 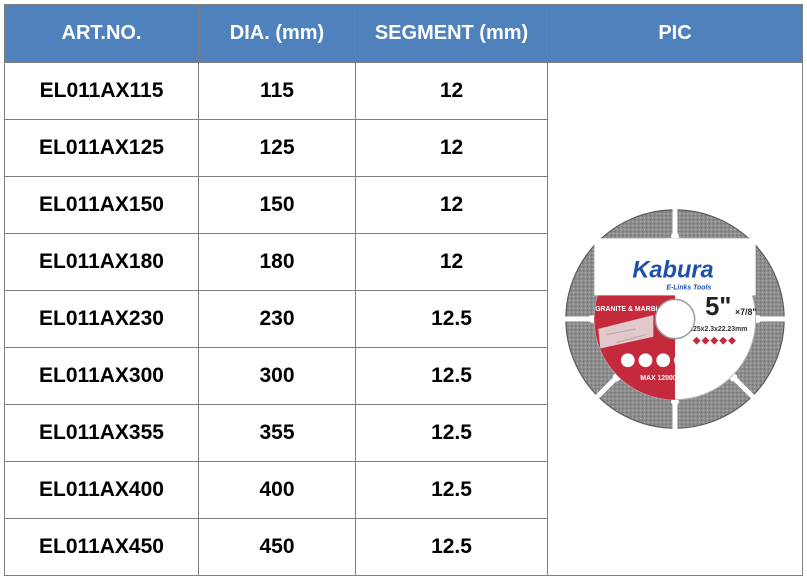 What do you see at coordinates (630, 309) in the screenshot?
I see `blade-application: GRANITE & MARBLE` at bounding box center [630, 309].